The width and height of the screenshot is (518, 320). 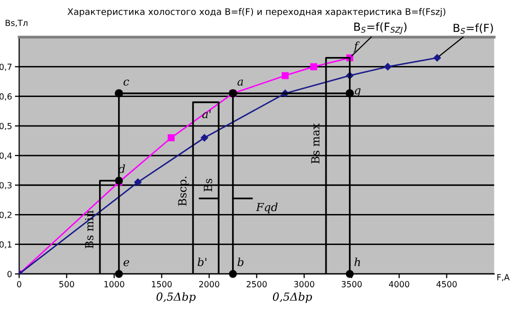 What do you see at coordinates (352, 284) in the screenshot?
I see `x-tick-label: 3500` at bounding box center [352, 284].